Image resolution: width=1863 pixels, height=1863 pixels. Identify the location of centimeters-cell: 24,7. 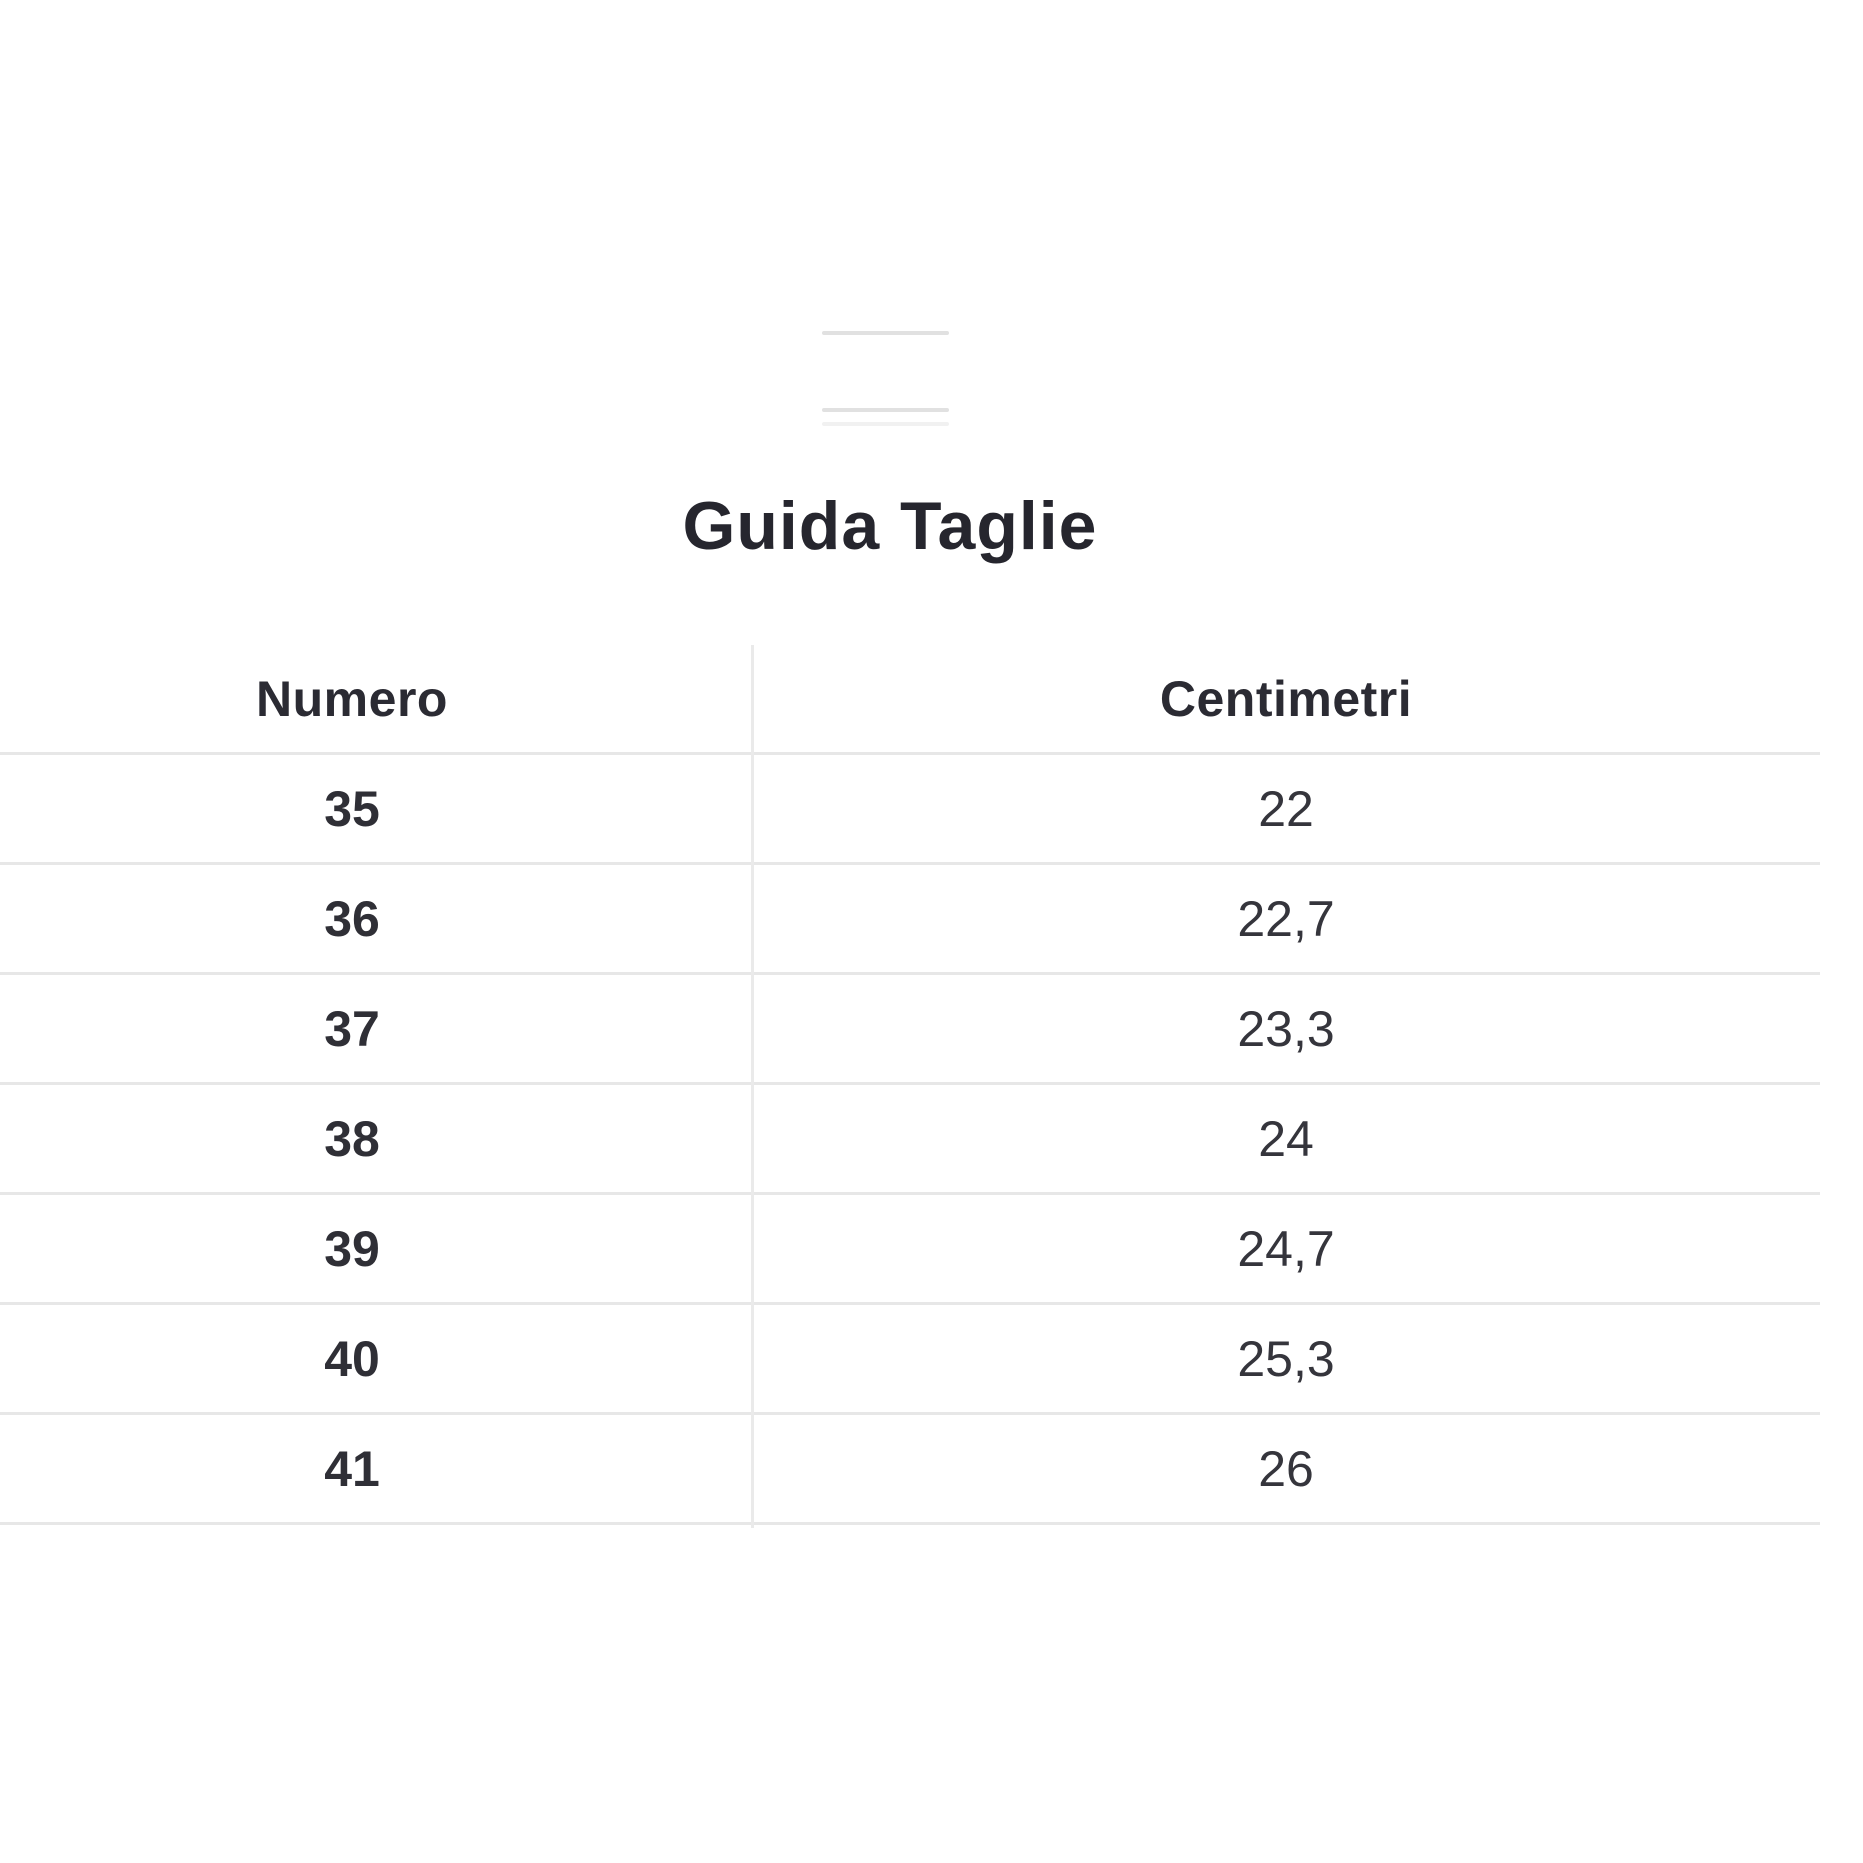
(1286, 1248).